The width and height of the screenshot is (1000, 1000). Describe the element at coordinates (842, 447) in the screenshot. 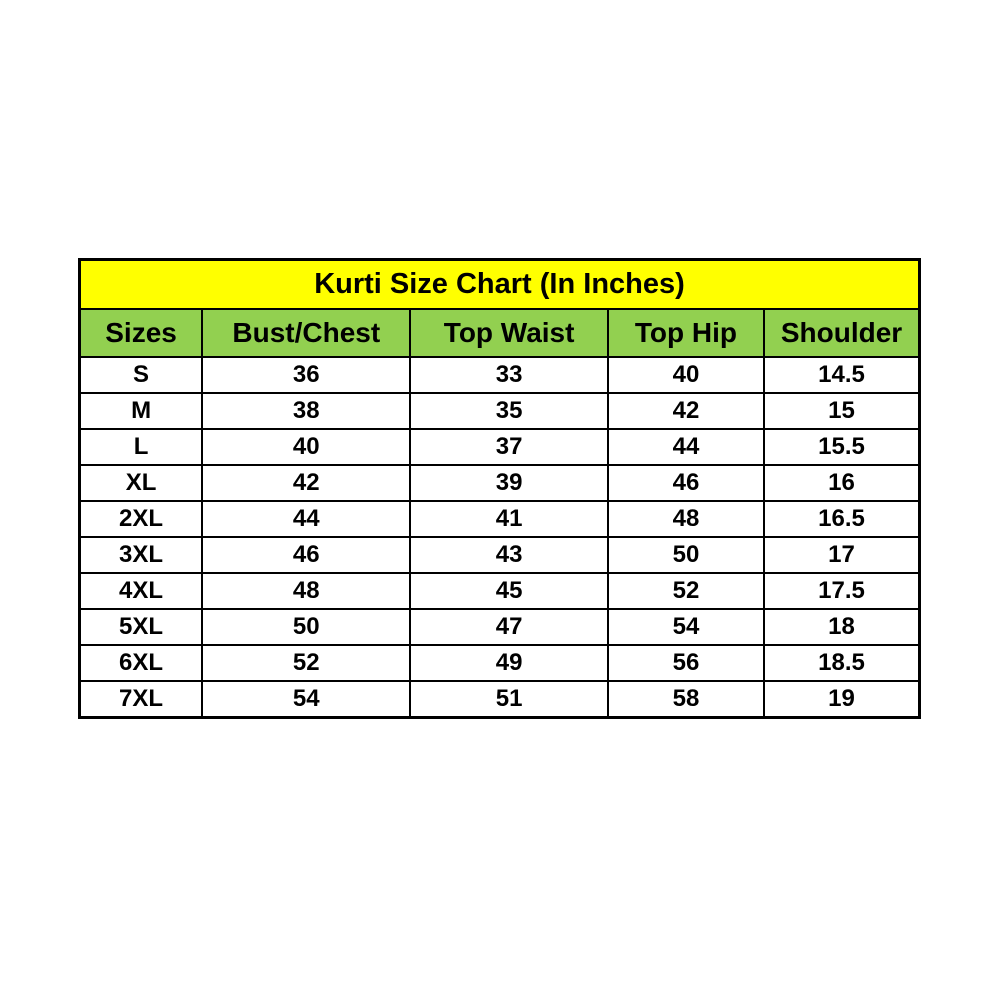

I see `cell-shoulder: 15.5` at that location.